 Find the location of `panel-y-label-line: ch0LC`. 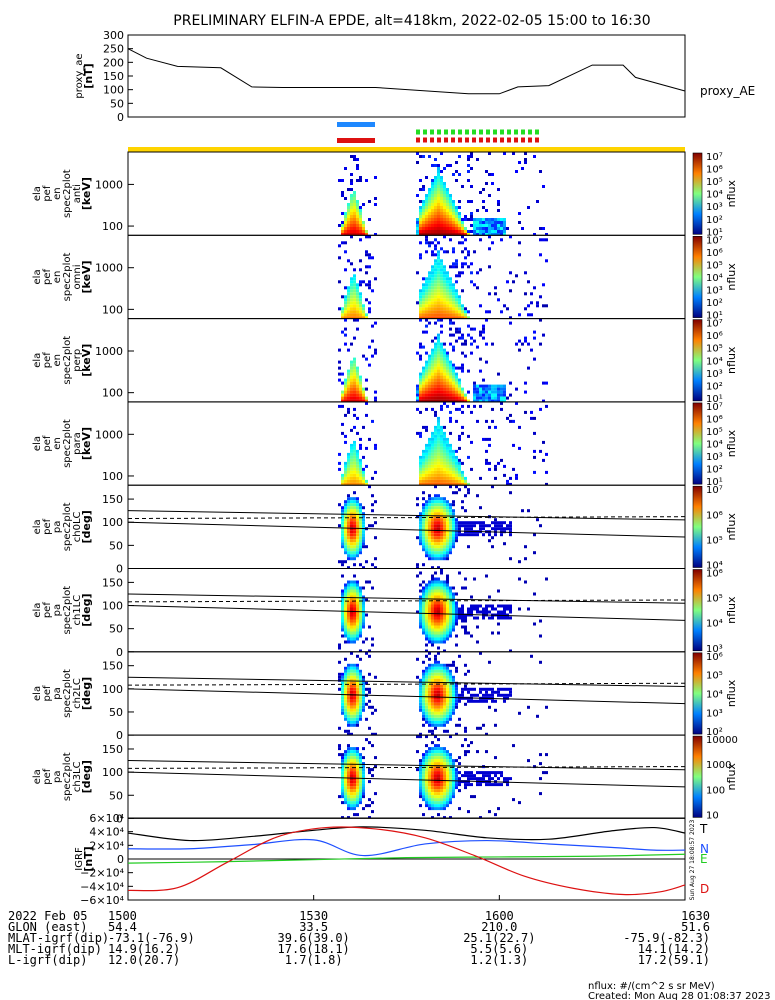

panel-y-label-line: ch0LC is located at coordinates (77, 526).